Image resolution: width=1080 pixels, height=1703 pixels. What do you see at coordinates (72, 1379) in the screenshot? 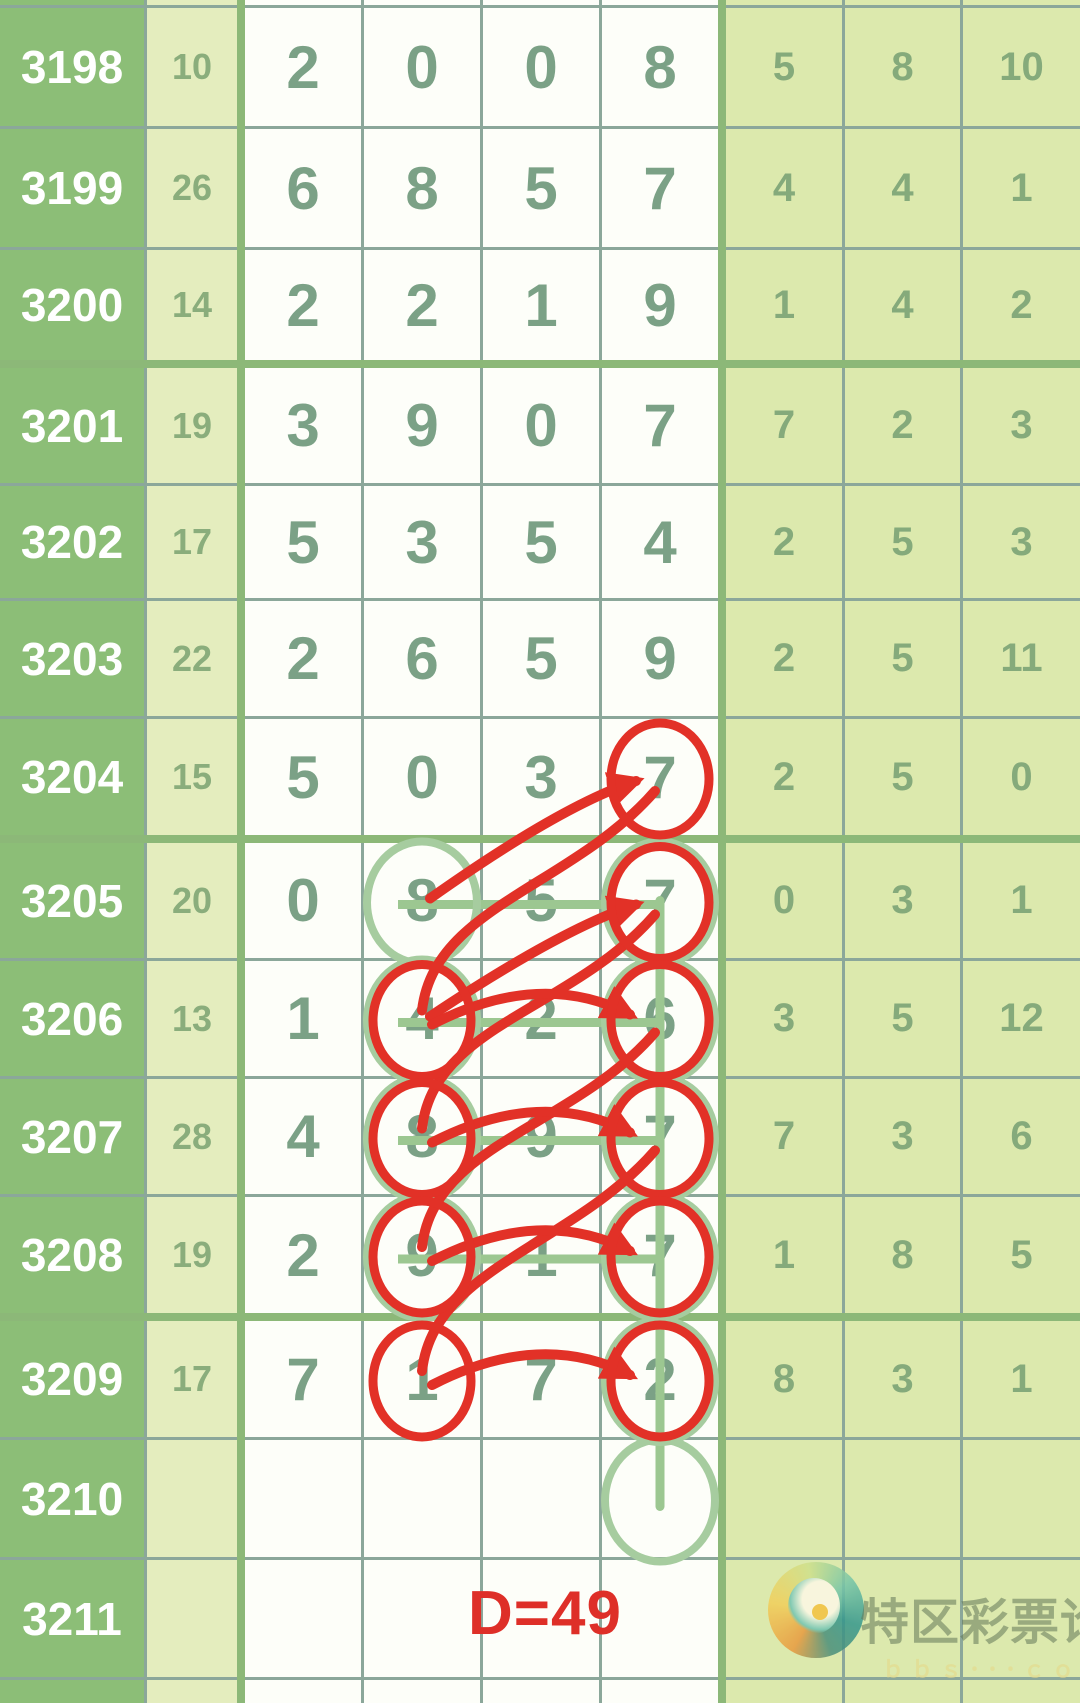
I see `period-cell: 3209` at bounding box center [72, 1379].